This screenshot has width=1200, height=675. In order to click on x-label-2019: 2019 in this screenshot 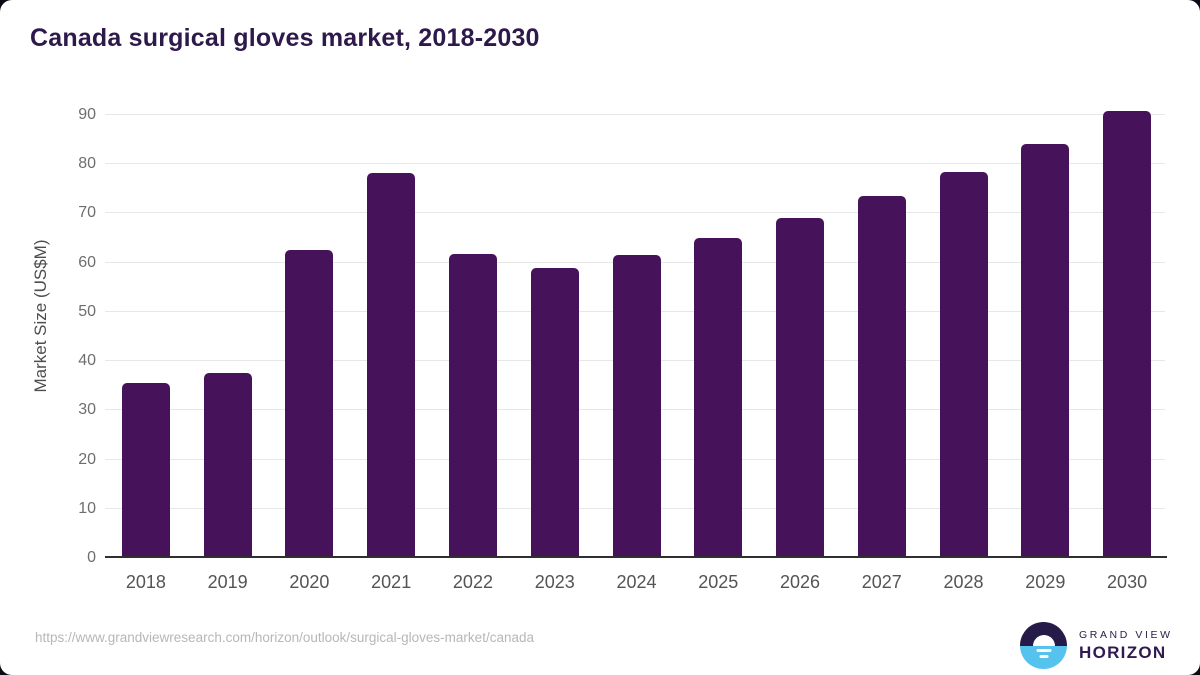, I will do `click(227, 582)`.